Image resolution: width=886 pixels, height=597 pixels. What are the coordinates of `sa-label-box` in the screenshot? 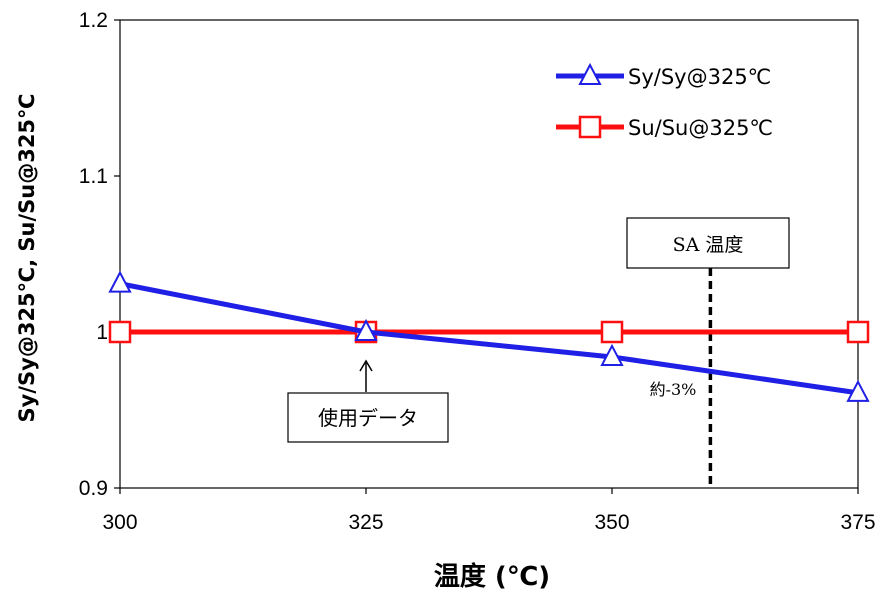 It's located at (708, 243).